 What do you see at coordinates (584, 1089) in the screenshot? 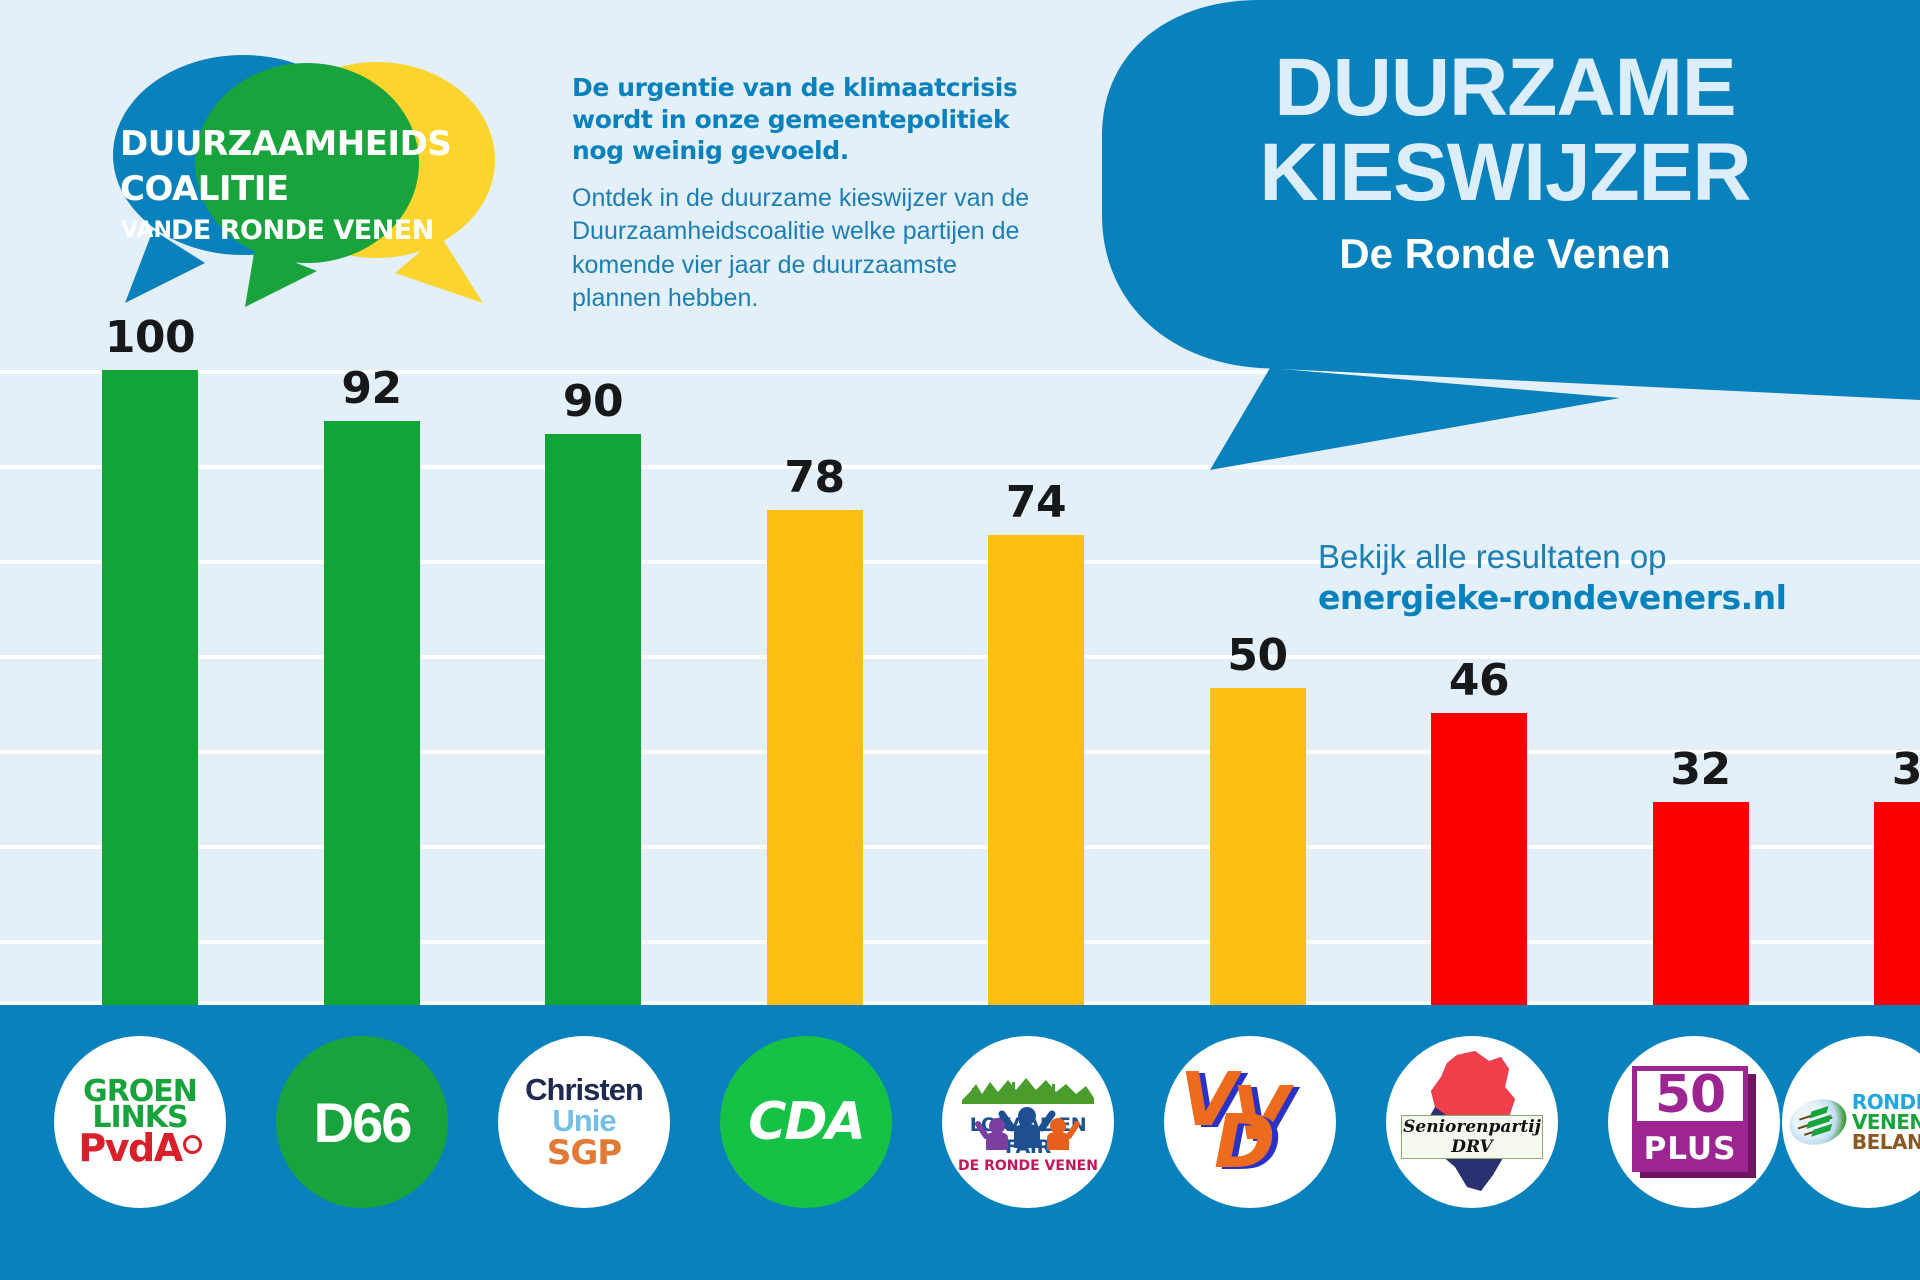
I see `cu-line1: Christen` at bounding box center [584, 1089].